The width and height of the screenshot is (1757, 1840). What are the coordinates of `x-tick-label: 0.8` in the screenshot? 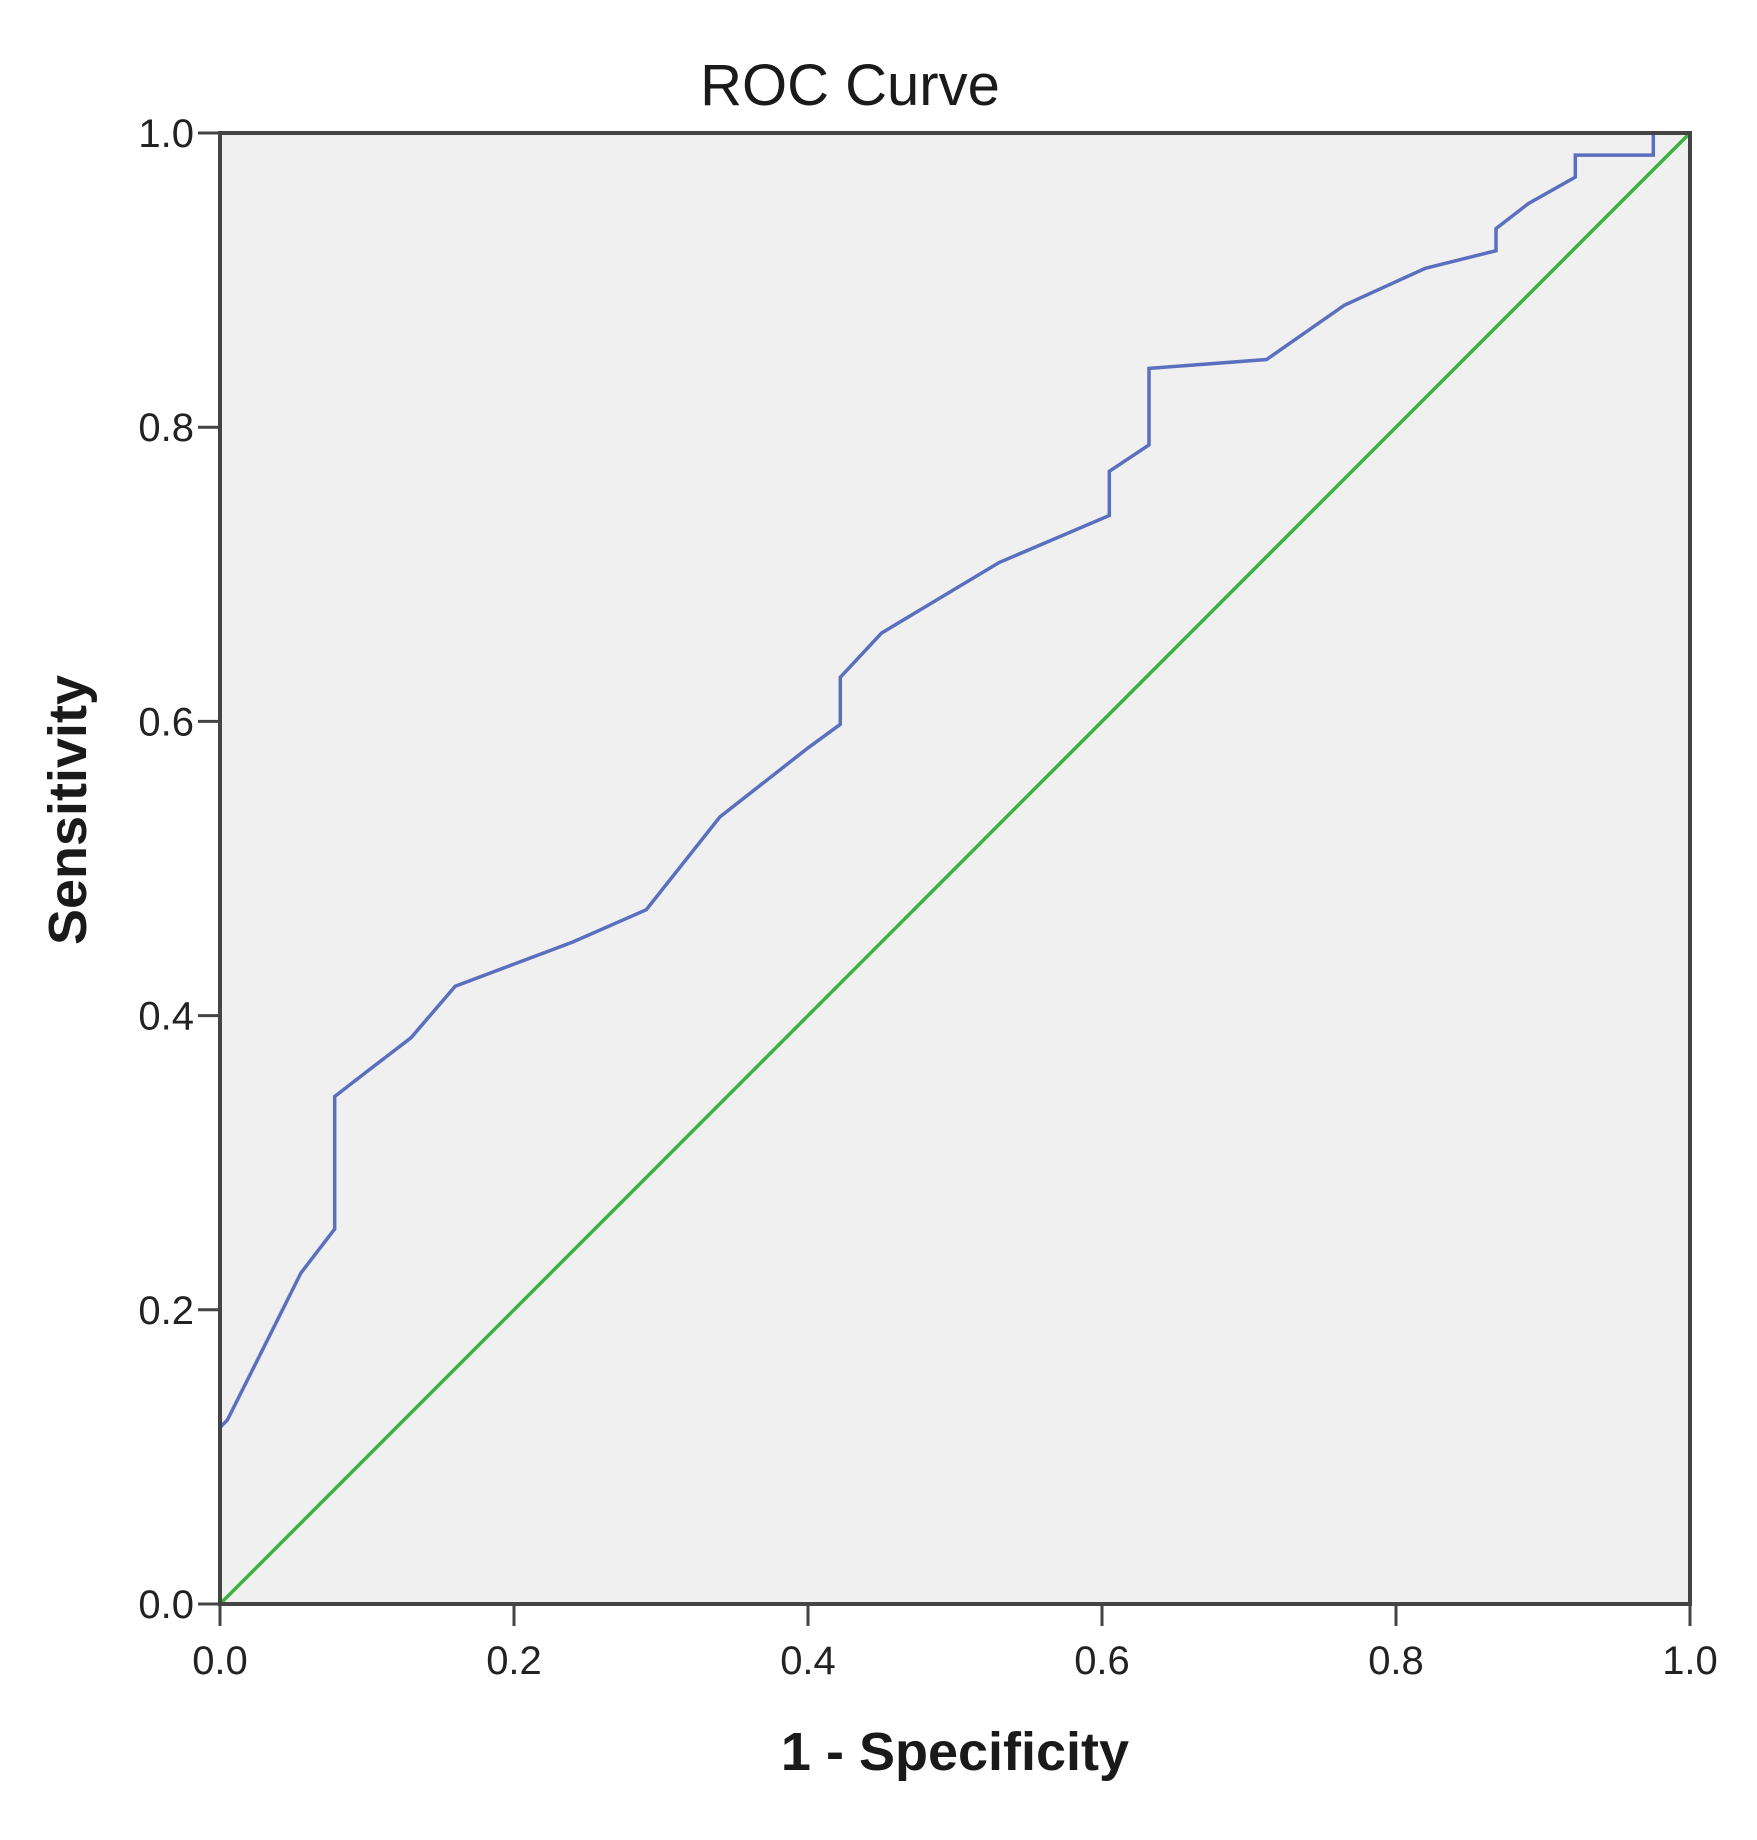 It's located at (1396, 1661).